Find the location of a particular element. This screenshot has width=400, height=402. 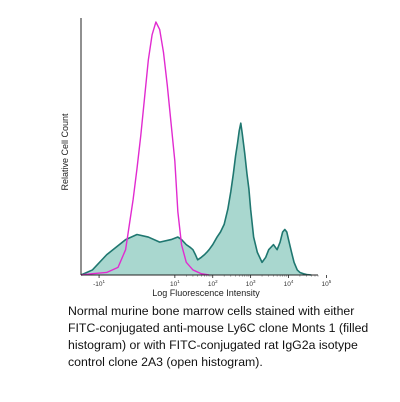

x-tick-label: 10⁴ is located at coordinates (289, 283).